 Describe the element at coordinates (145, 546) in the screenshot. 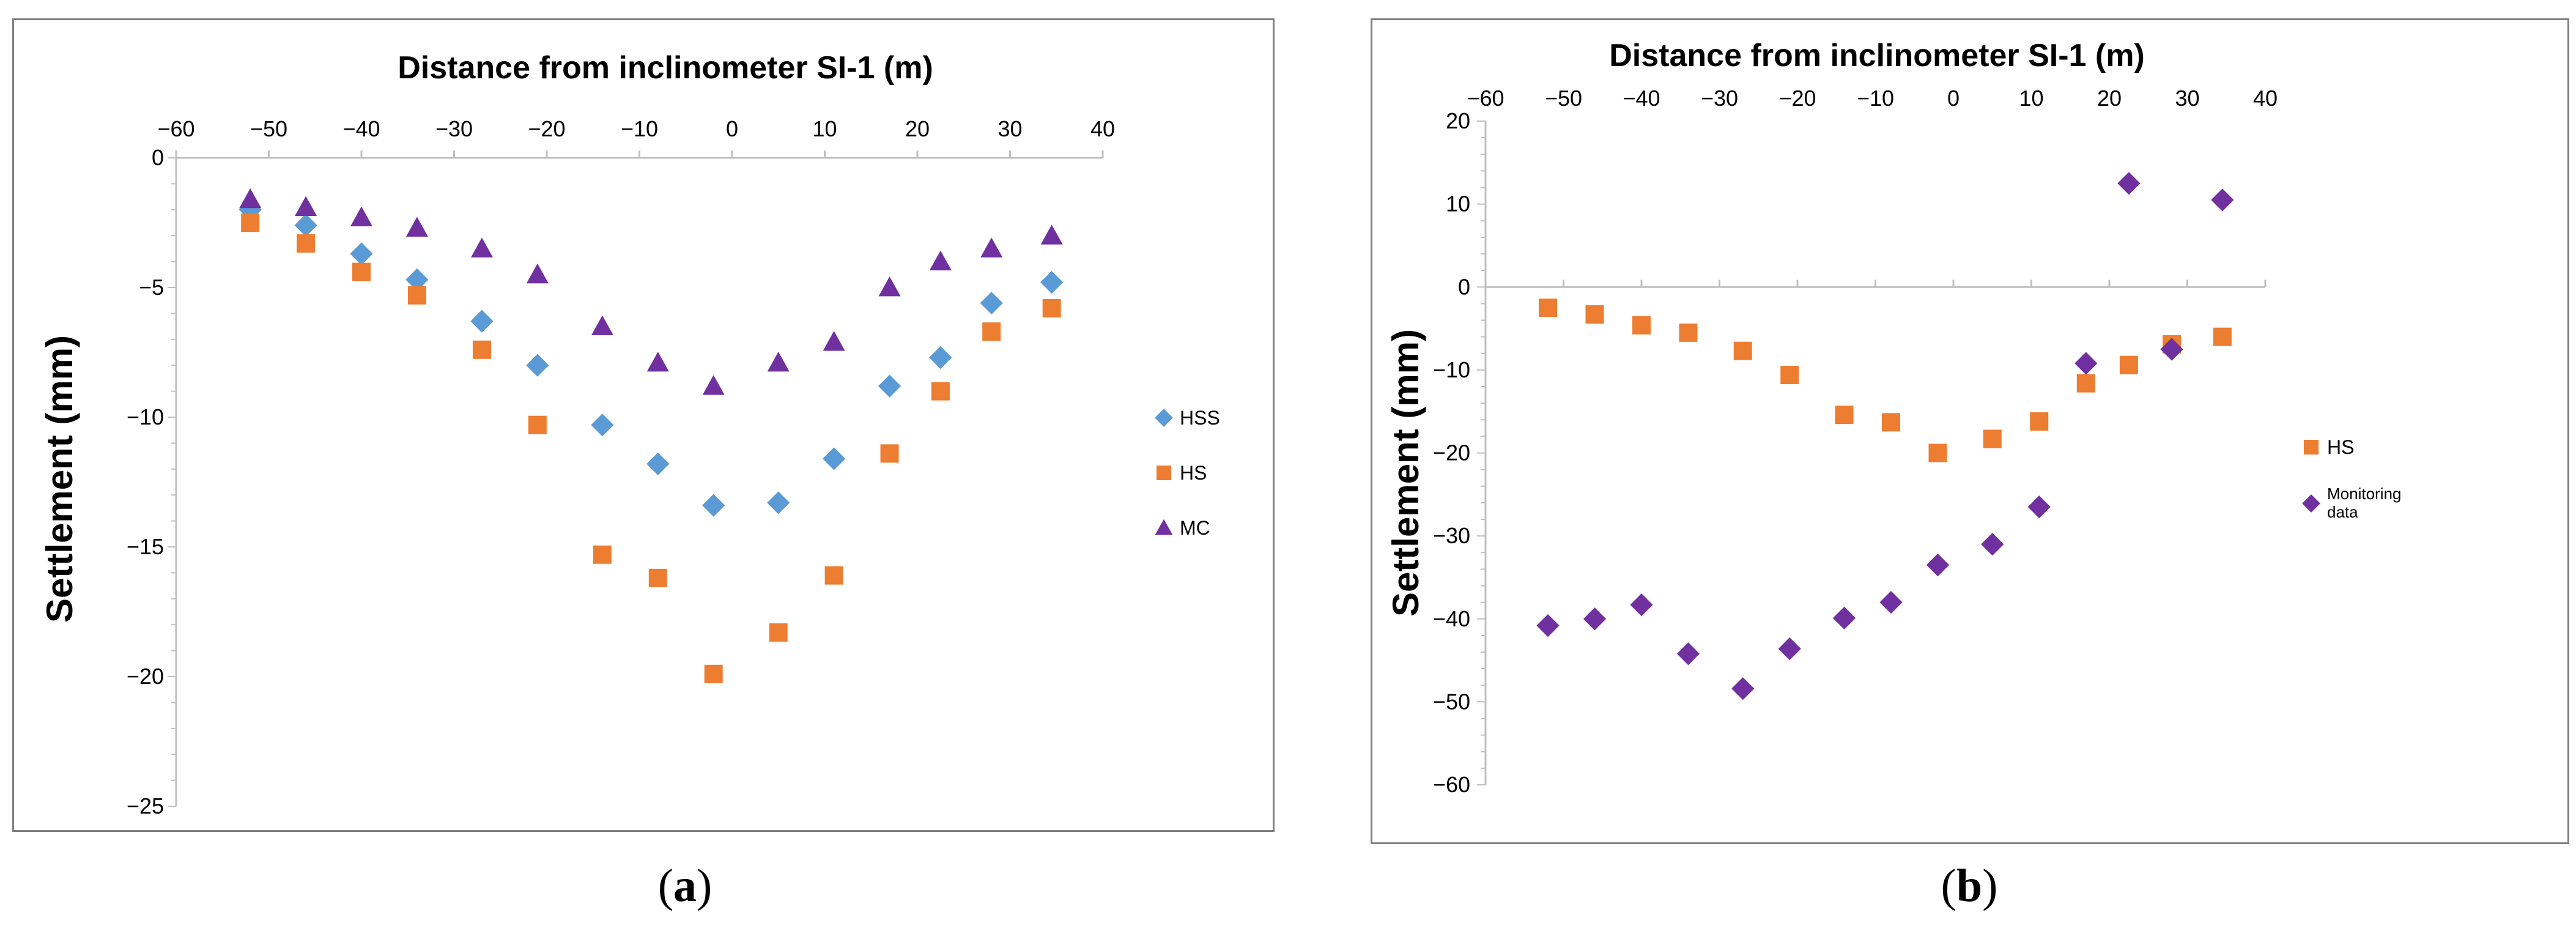

I see `chart-a-ytick-label: −15` at that location.